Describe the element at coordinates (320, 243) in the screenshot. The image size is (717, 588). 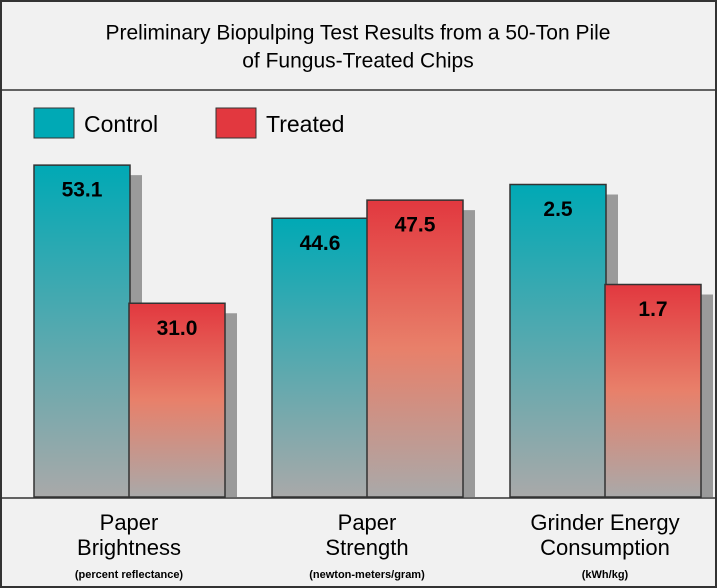
I see `value-label: 44.6` at that location.